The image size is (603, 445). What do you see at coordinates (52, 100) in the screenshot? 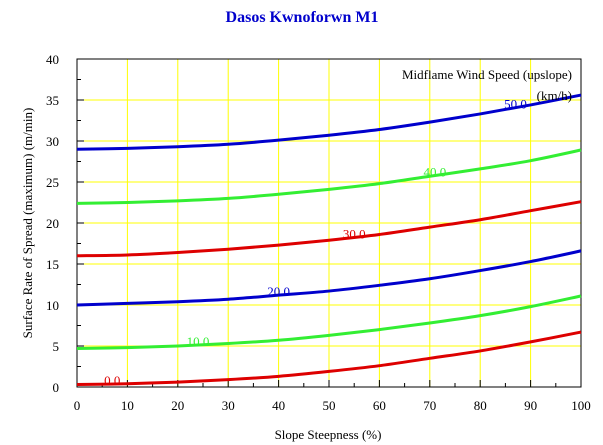
I see `y-tick-label: 35` at bounding box center [52, 100].